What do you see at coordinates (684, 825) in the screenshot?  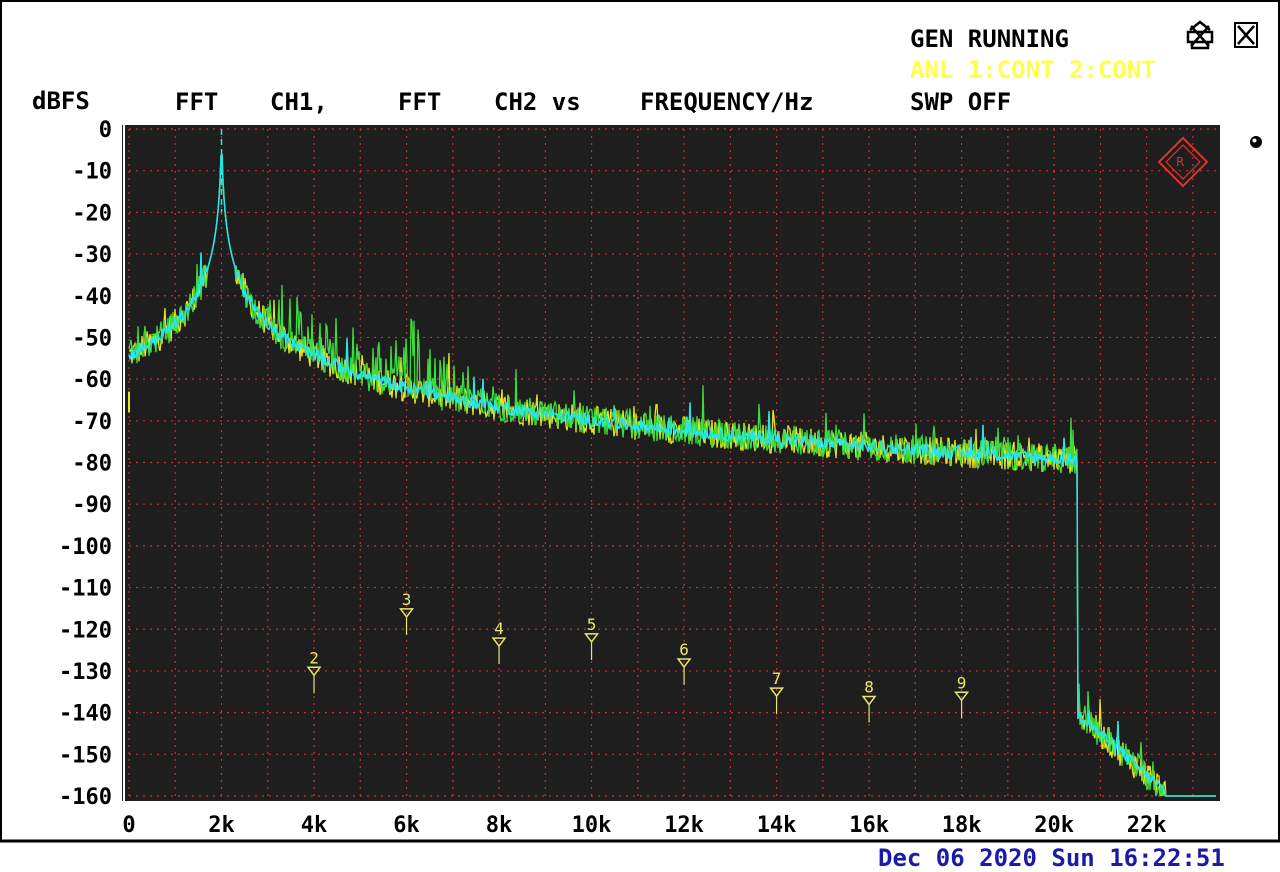 I see `x-tick-label: 12k` at bounding box center [684, 825].